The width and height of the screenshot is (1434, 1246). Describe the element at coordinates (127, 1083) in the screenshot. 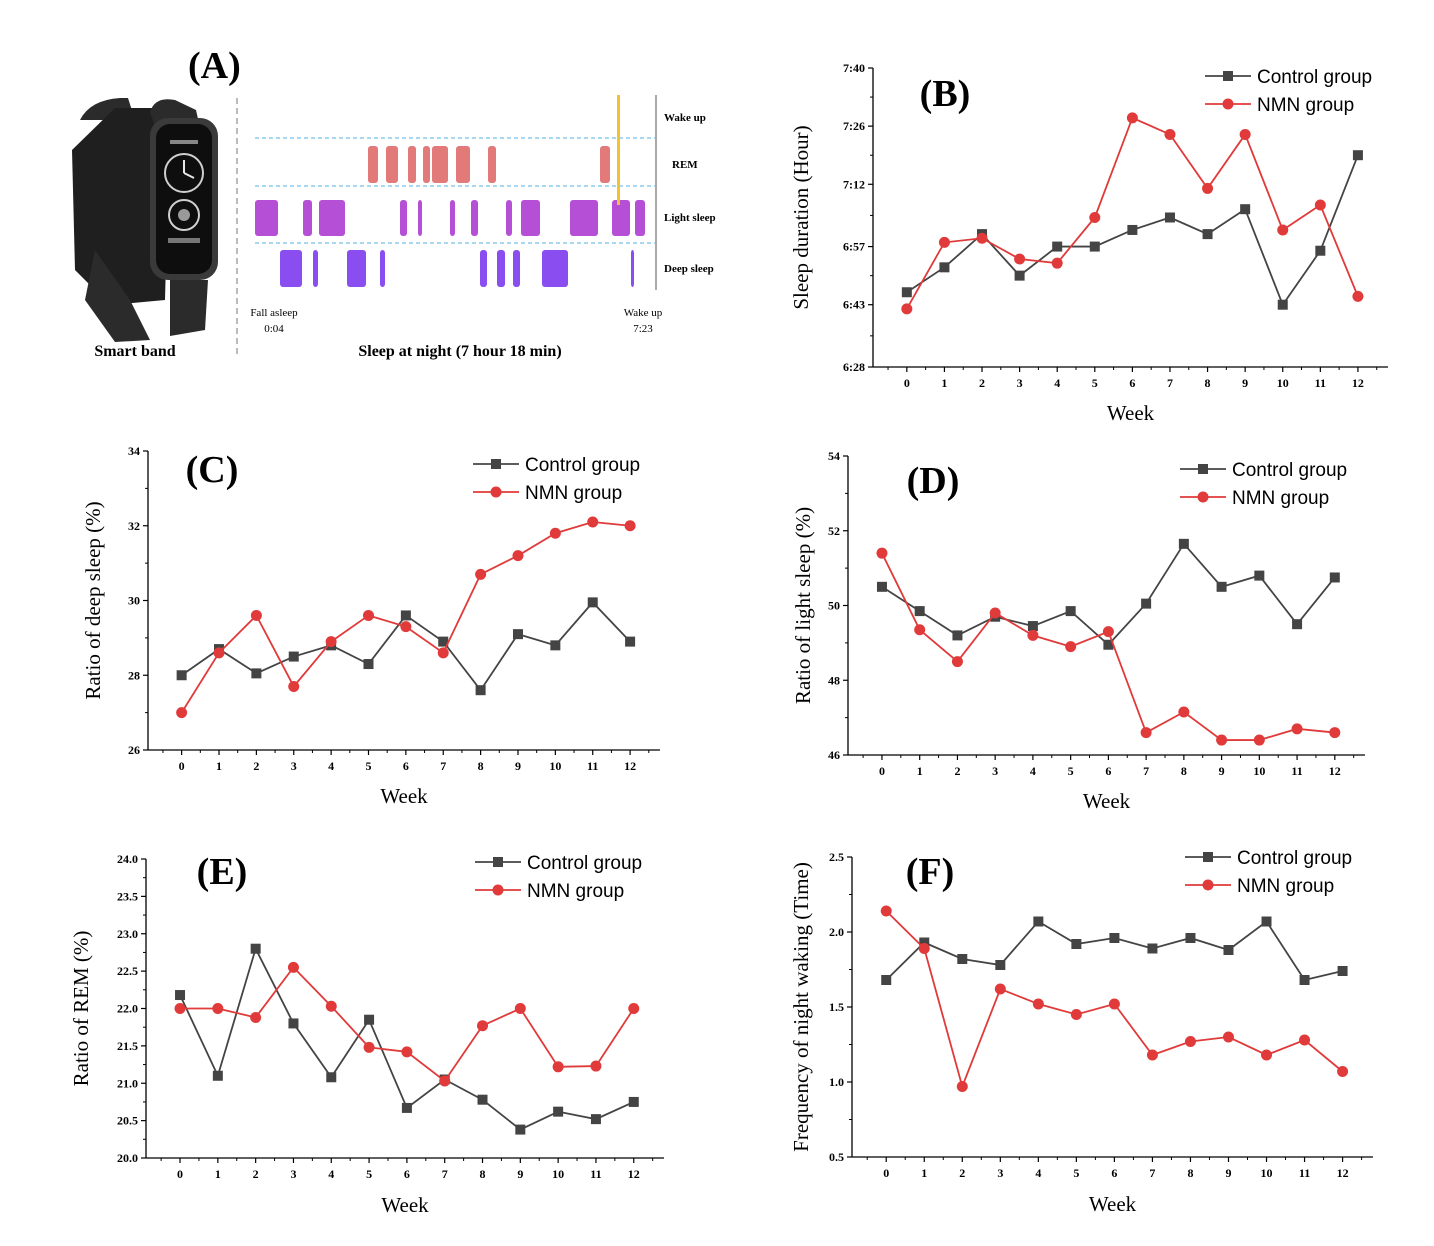

I see `y-tick-label: 21.0` at that location.